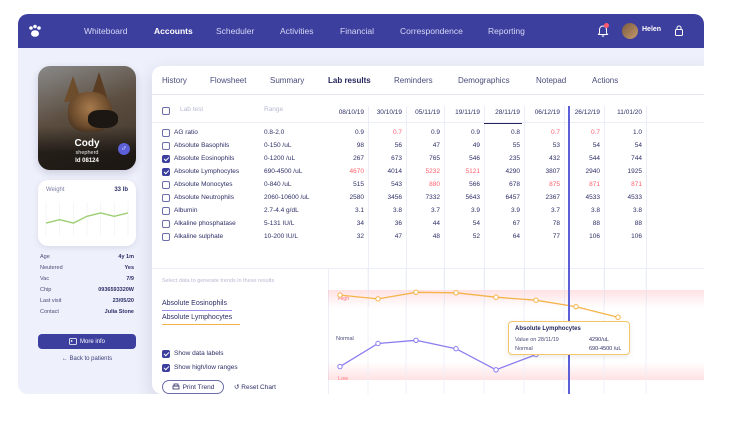 This screenshot has height=426, width=752. I want to click on lab-value-cell: 0.7, so click(397, 132).